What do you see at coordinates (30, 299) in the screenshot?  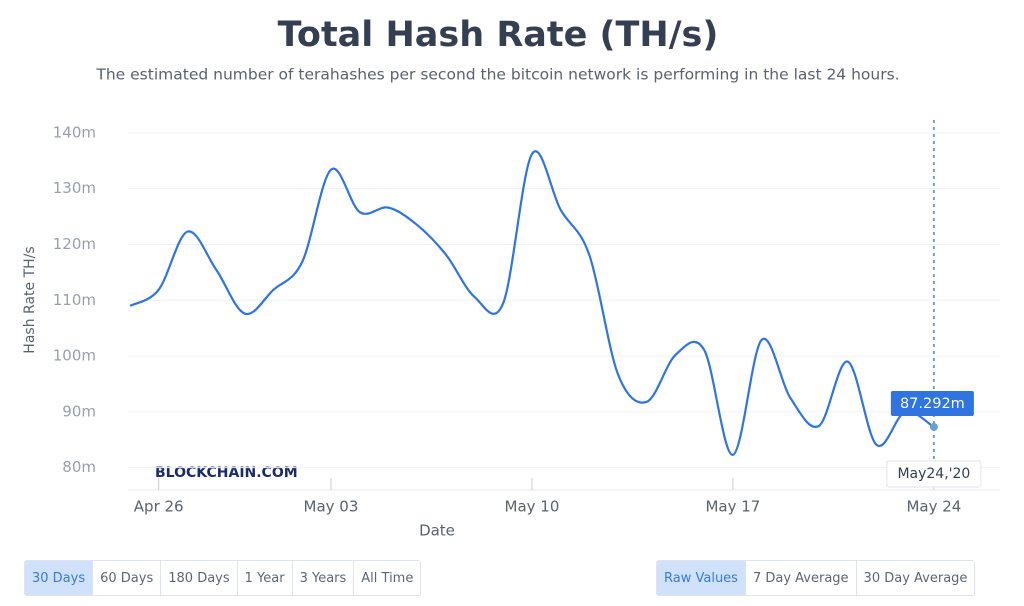 I see `y-axis-label: Hash Rate TH/s` at bounding box center [30, 299].